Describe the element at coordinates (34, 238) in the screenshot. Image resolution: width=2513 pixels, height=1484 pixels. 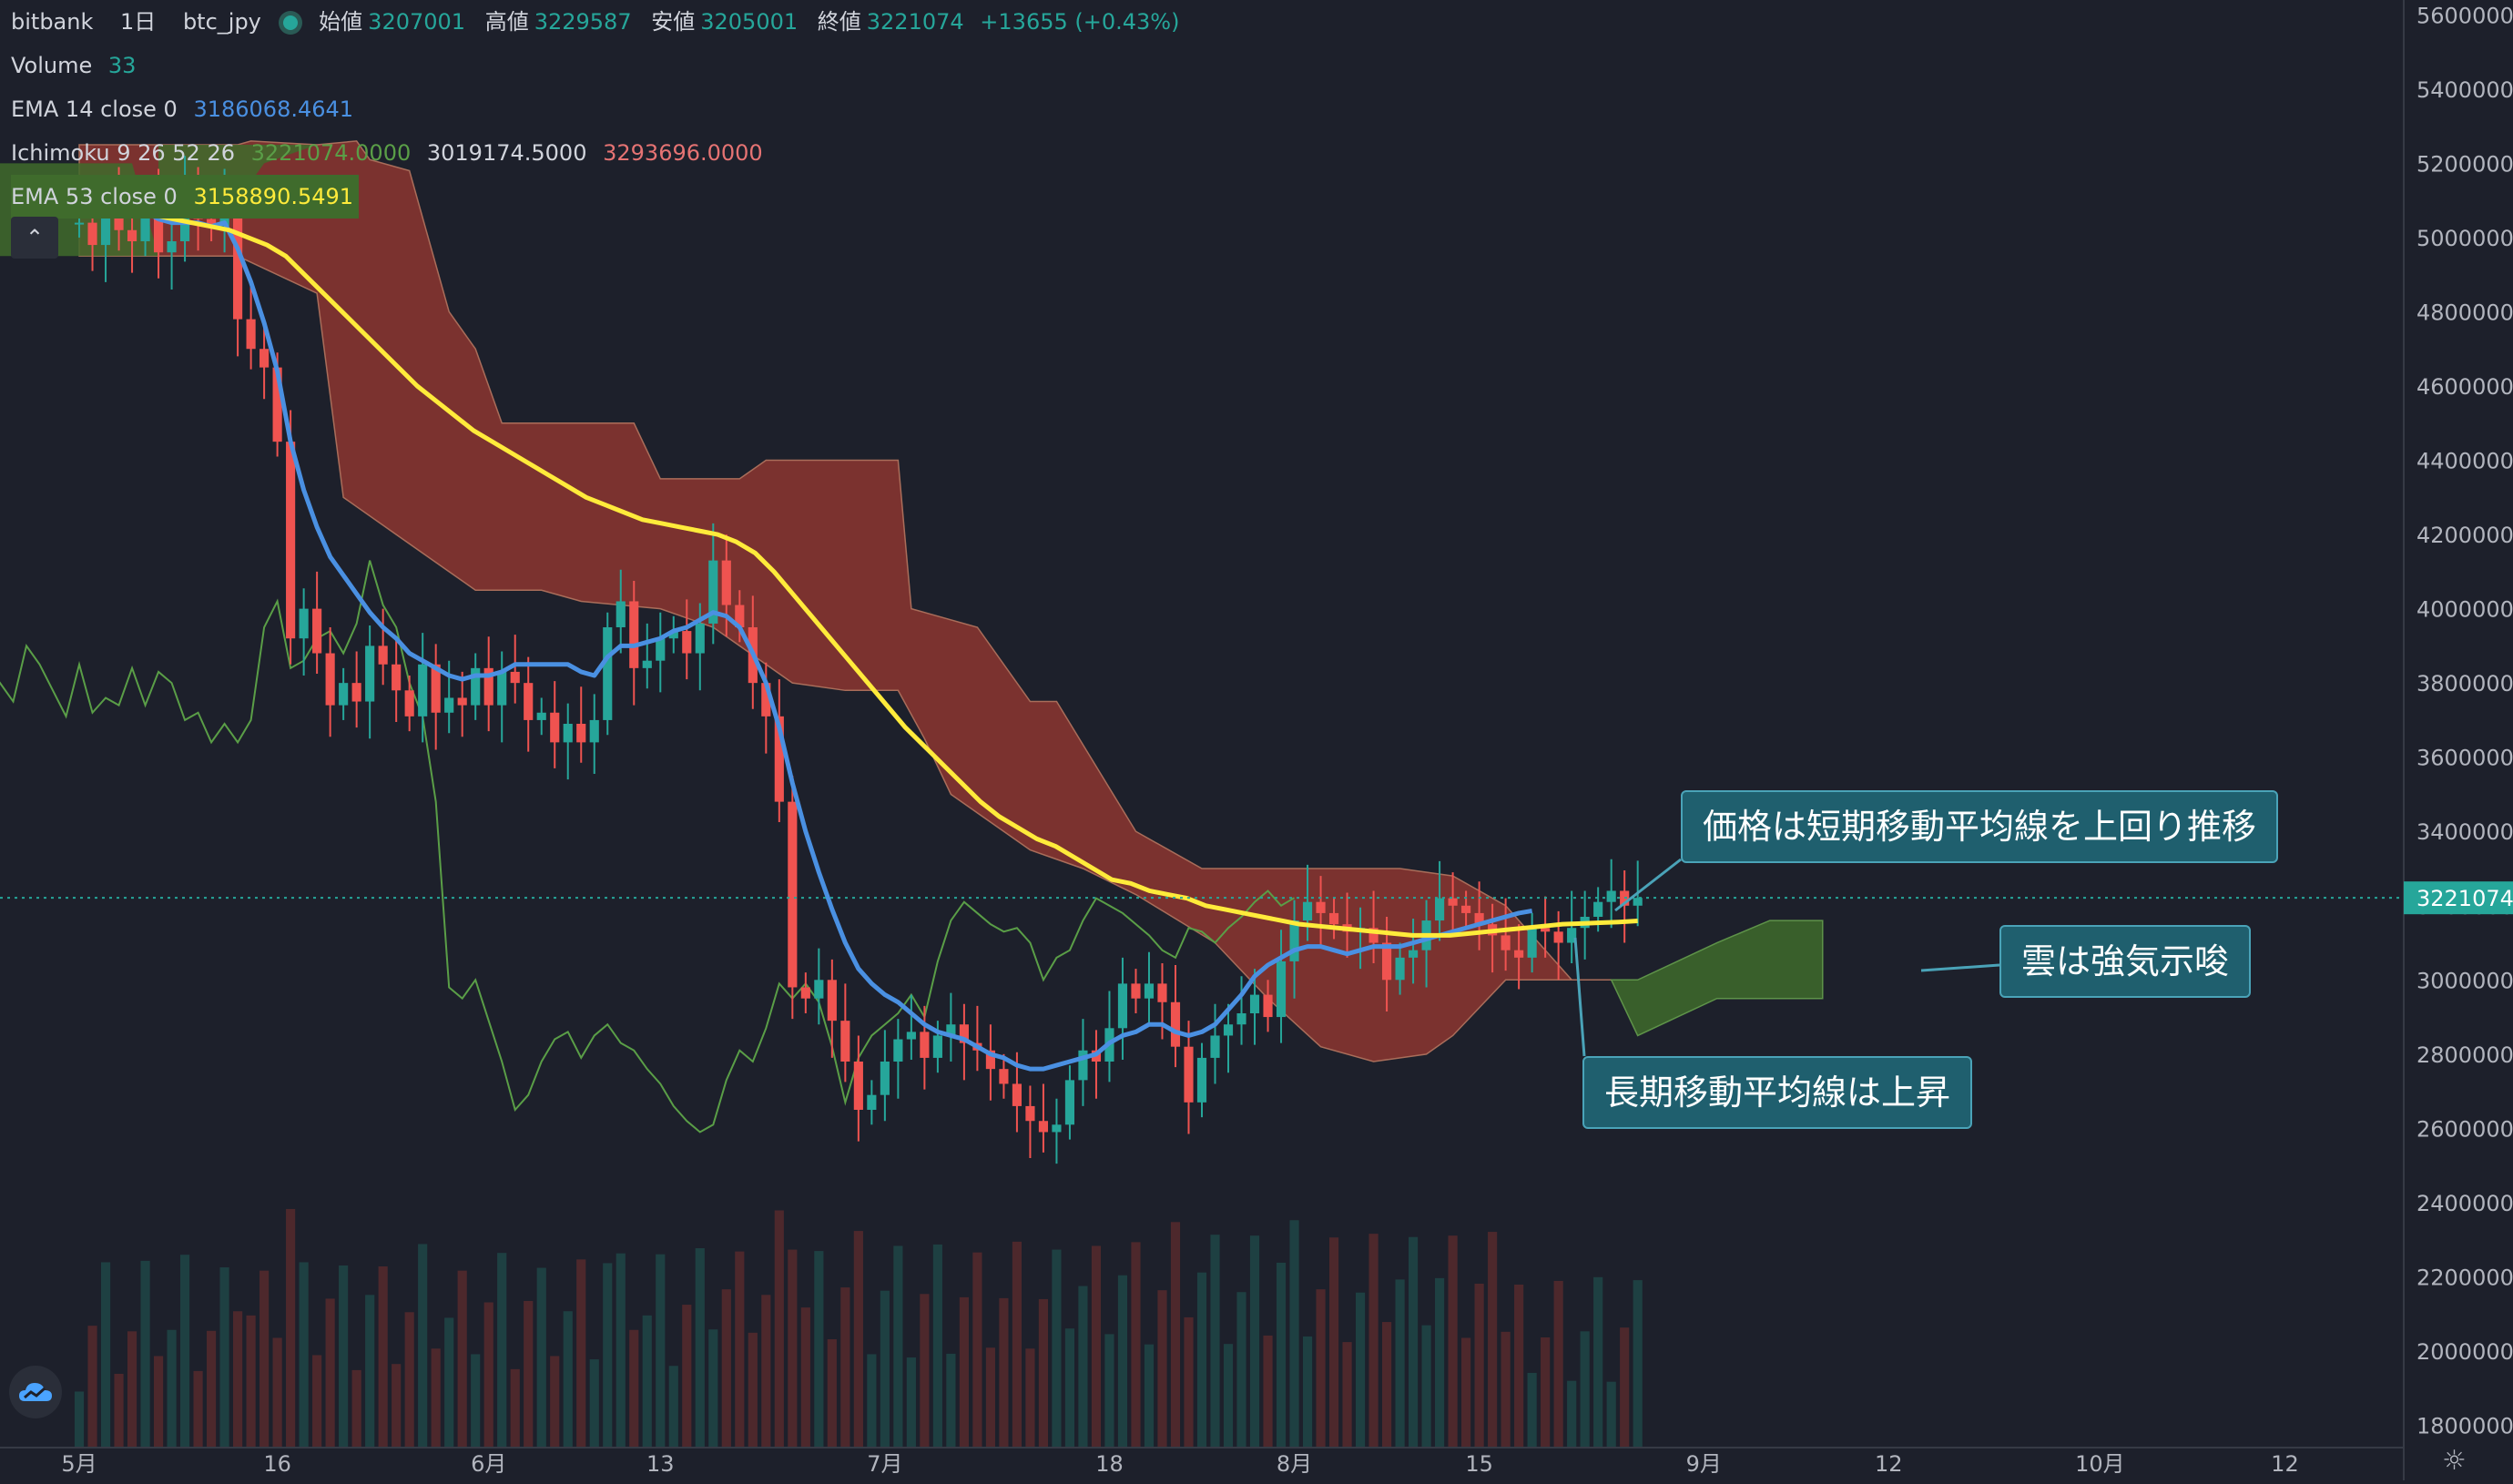
I see `collapse-legend-button: ⌃` at that location.